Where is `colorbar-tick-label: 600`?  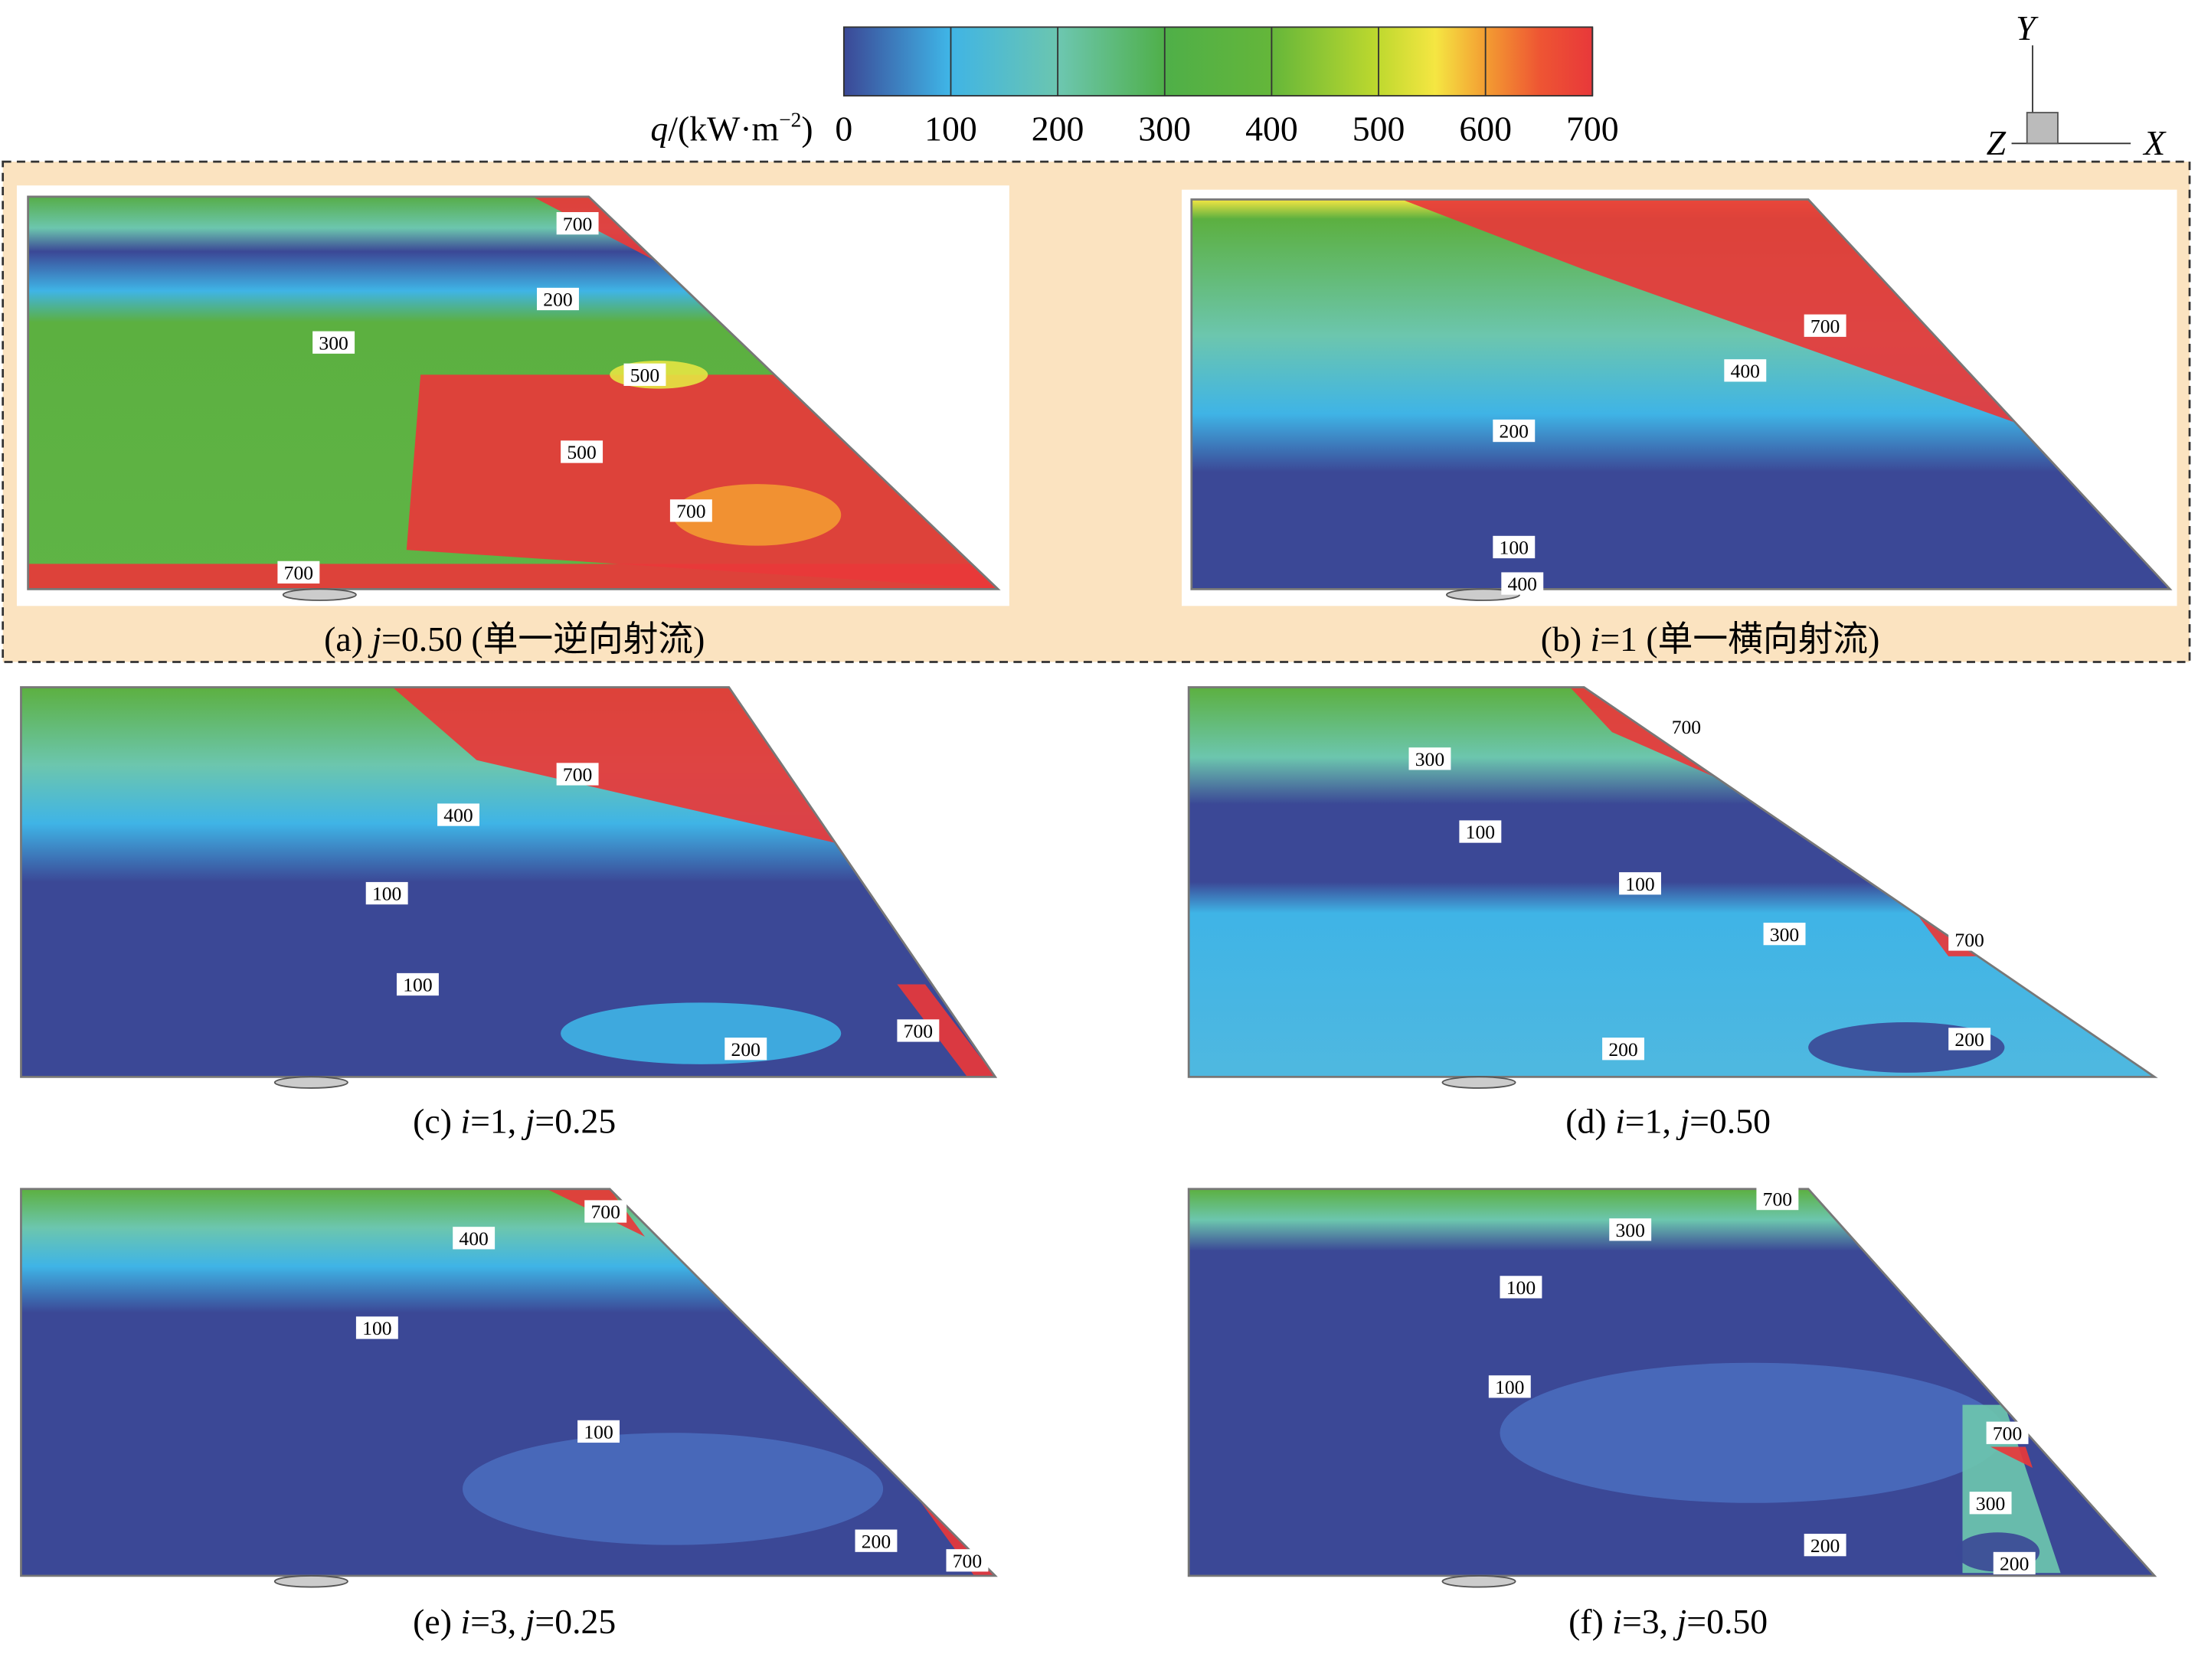 colorbar-tick-label: 600 is located at coordinates (1485, 129).